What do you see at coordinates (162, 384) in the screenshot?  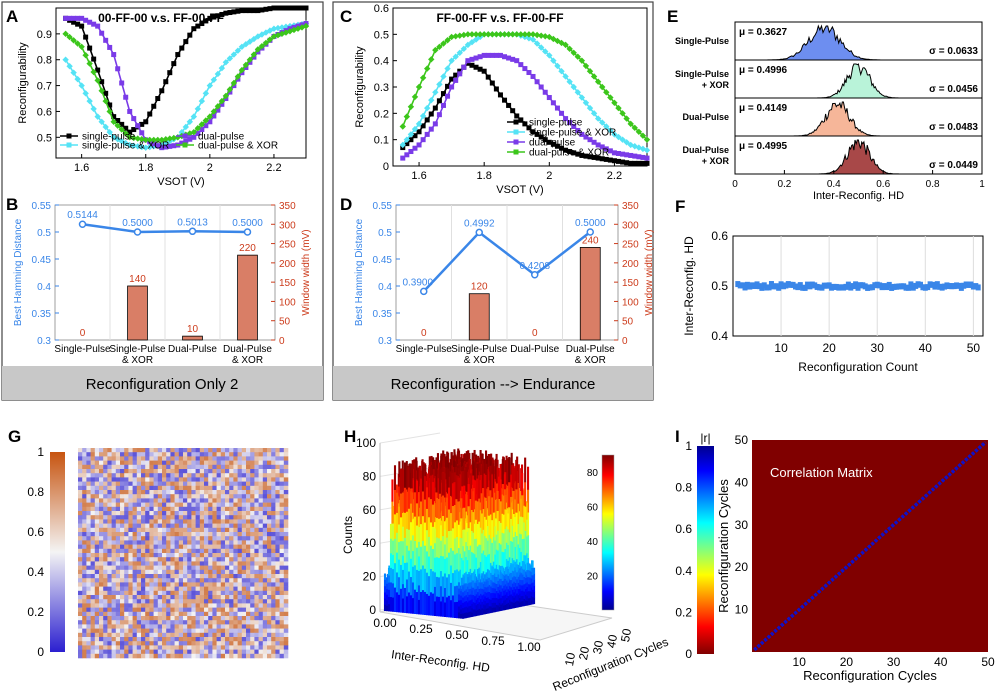 I see `left-band-label: Reconfiguration Only 2` at bounding box center [162, 384].